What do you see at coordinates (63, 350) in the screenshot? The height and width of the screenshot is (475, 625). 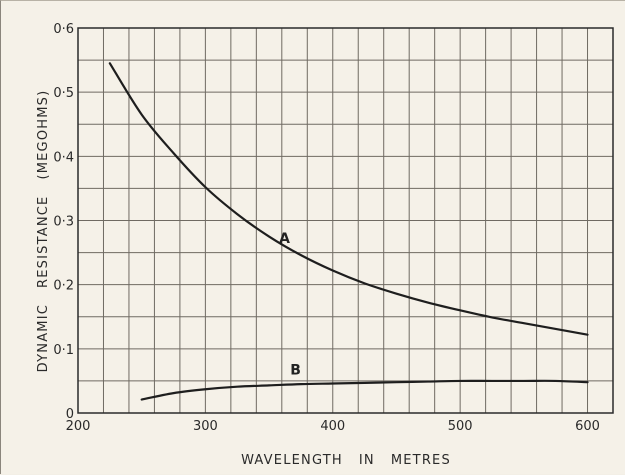 I see `y-tick-label: 0·1` at bounding box center [63, 350].